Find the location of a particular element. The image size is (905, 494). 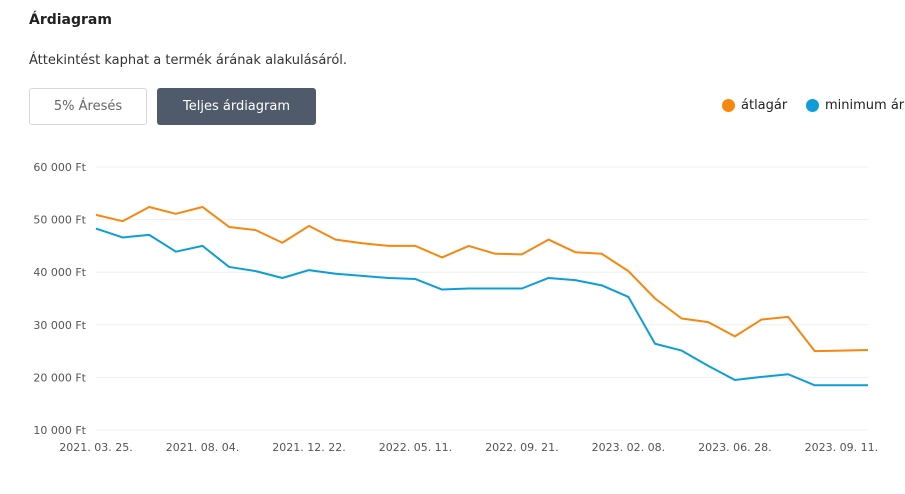

legend-item-average: átlagár is located at coordinates (754, 105).